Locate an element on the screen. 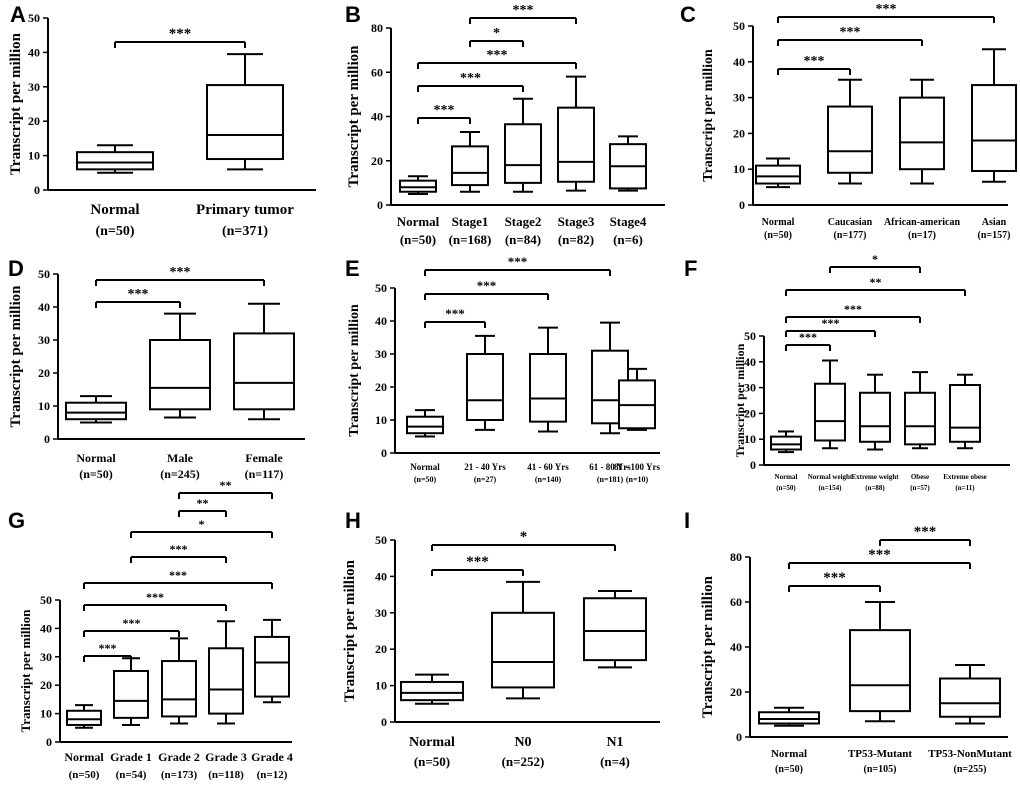  sample-size-label: (n=6) is located at coordinates (628, 239).